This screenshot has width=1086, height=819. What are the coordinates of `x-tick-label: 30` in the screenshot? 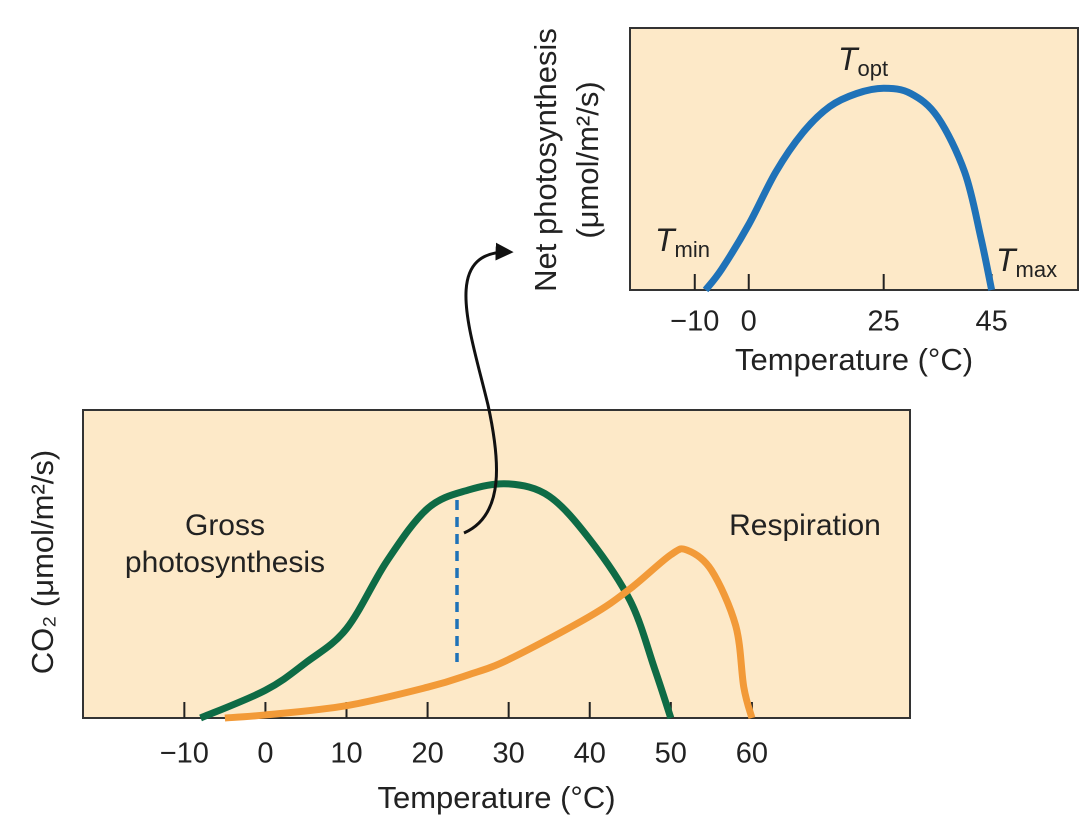 It's located at (509, 754).